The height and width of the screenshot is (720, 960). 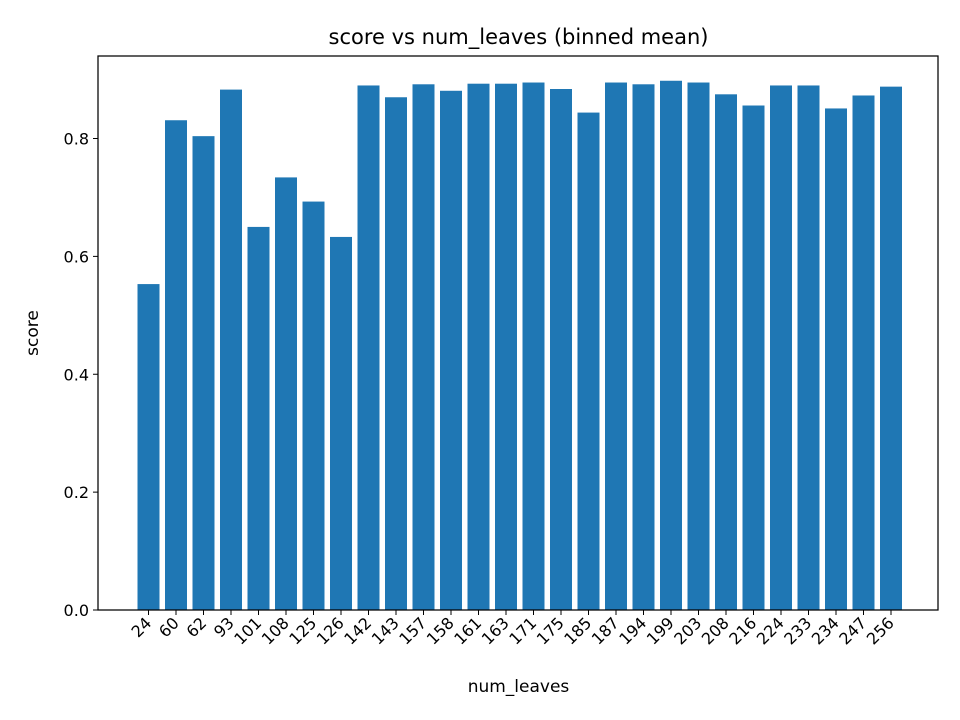 What do you see at coordinates (76, 374) in the screenshot?
I see `y-tick-label: 0.4` at bounding box center [76, 374].